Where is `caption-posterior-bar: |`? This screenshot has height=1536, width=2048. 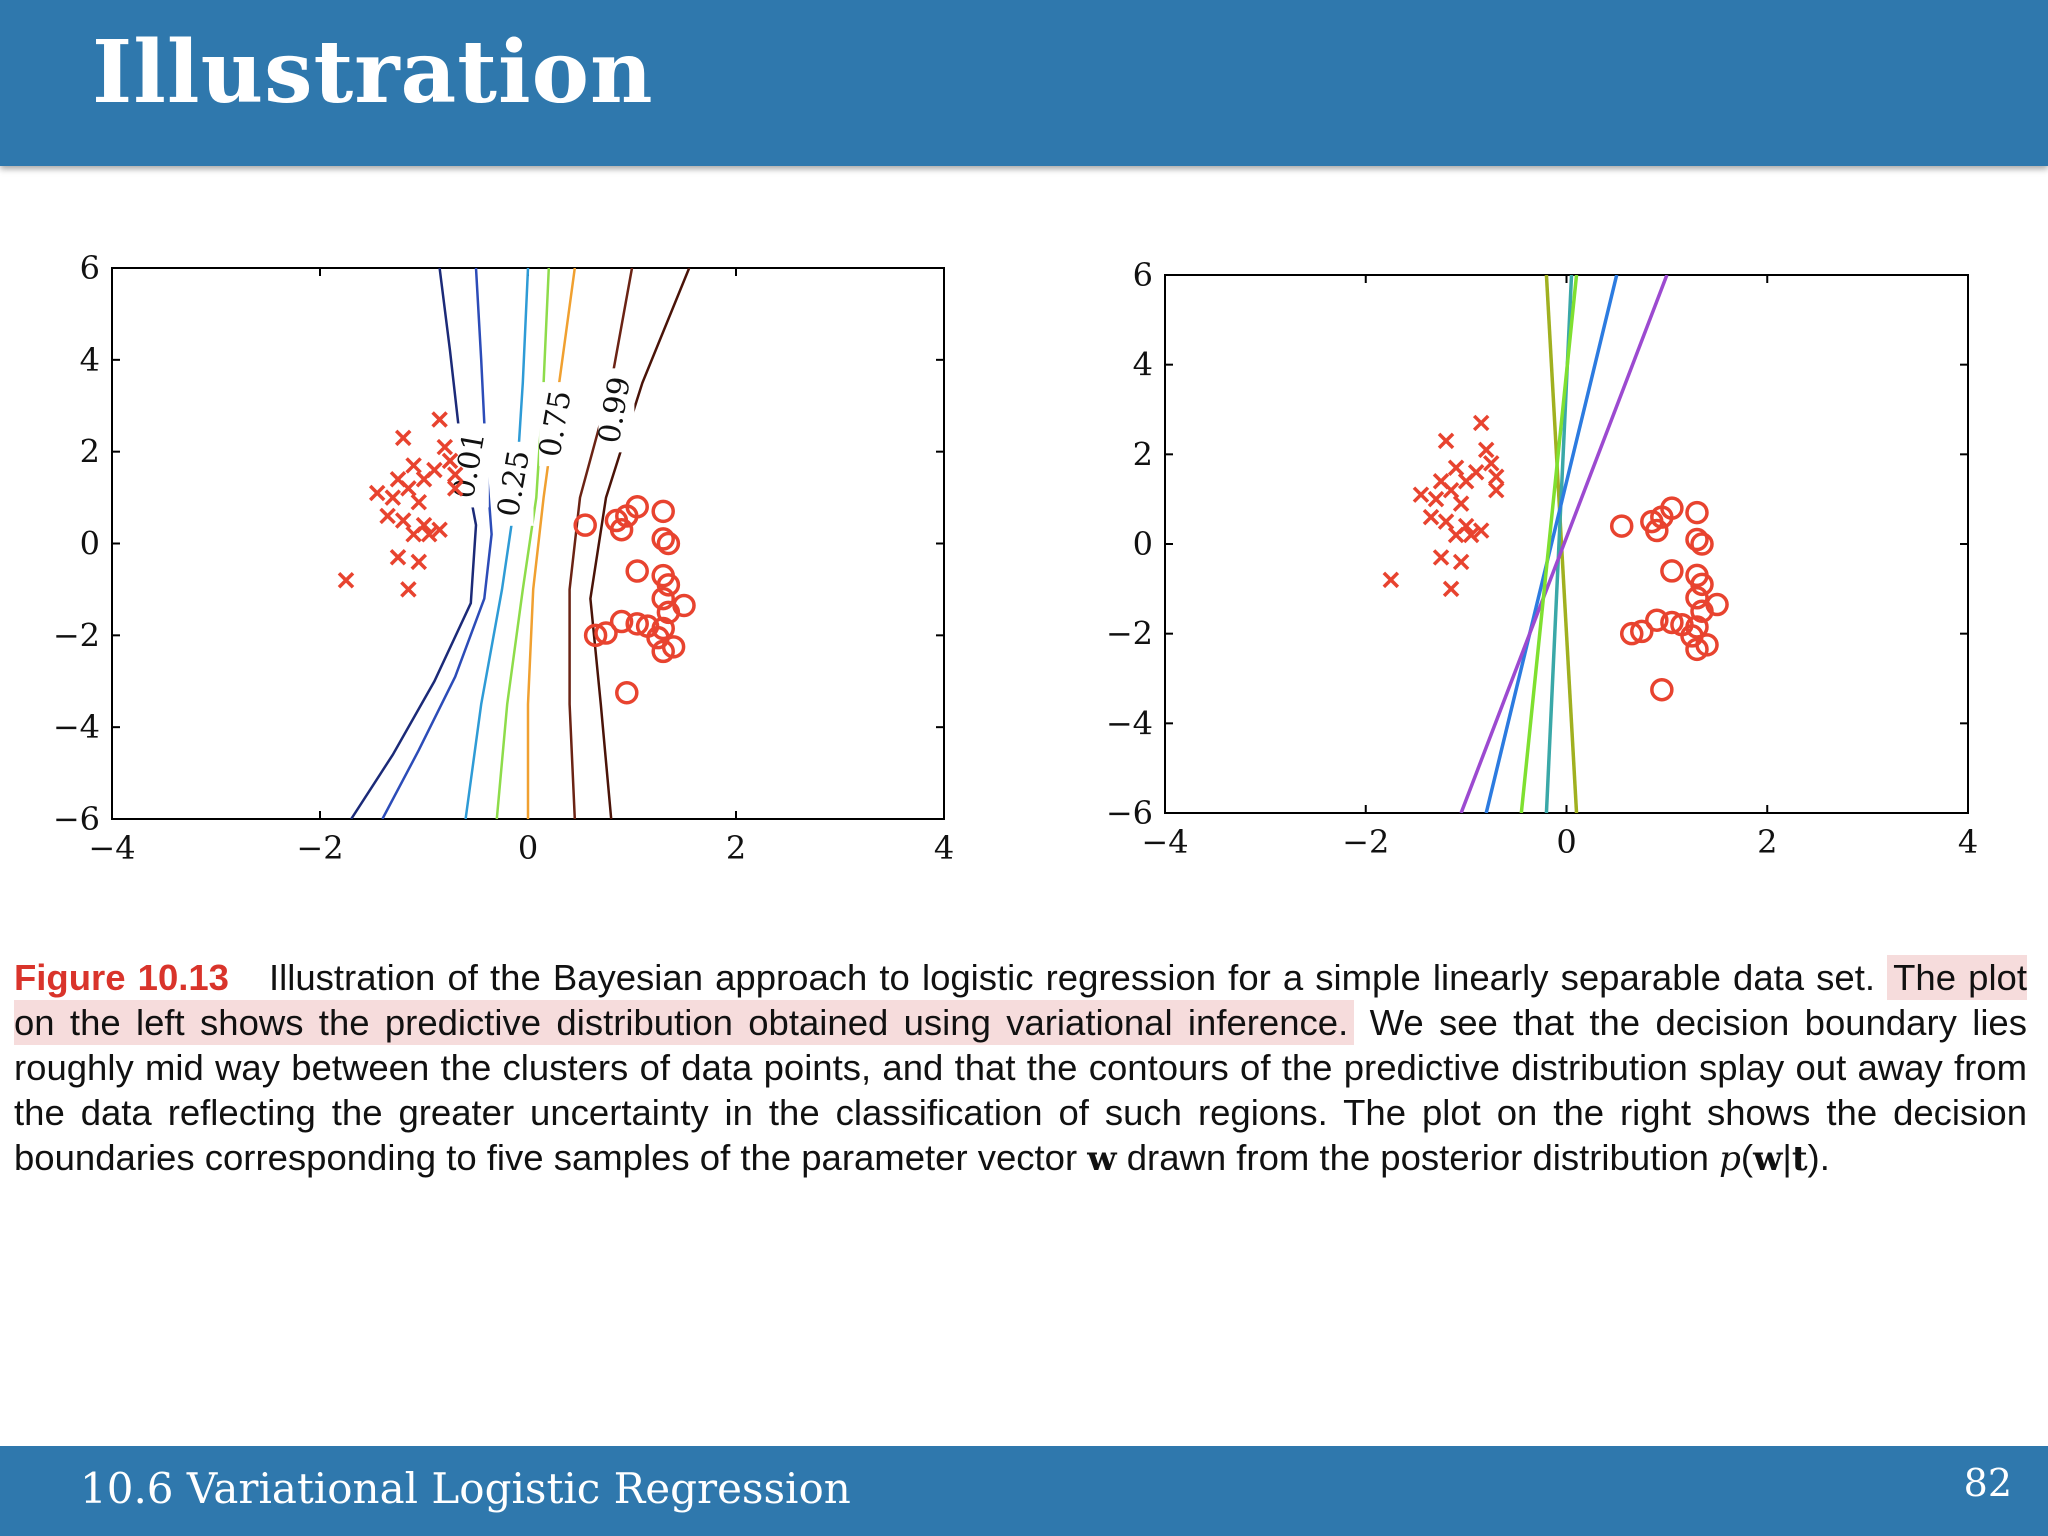
caption-posterior-bar: | is located at coordinates (1787, 1157).